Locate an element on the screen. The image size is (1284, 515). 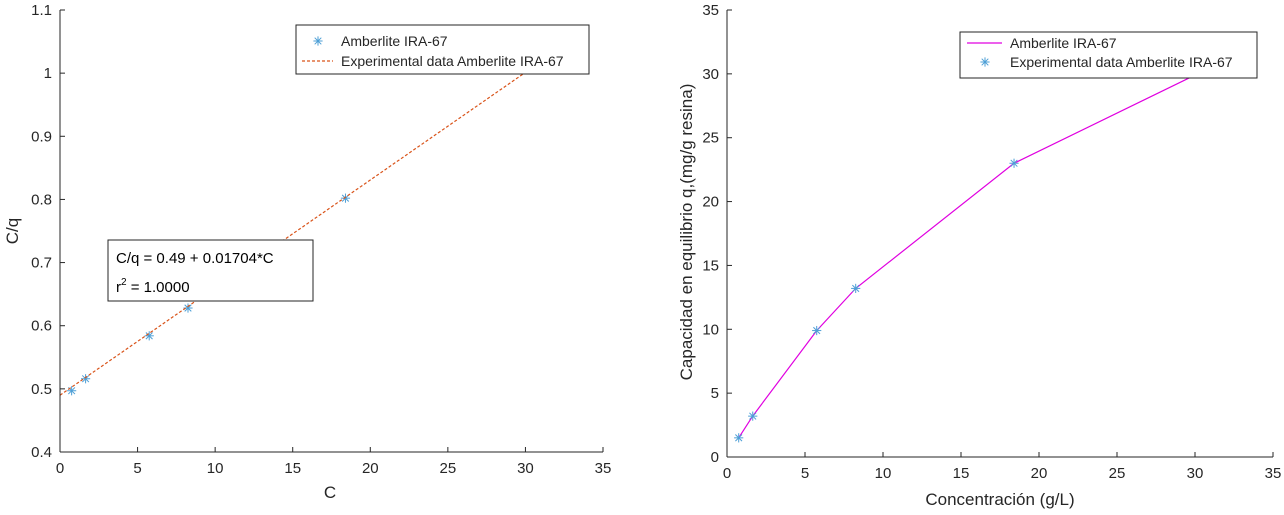
y-tick-label: 1 is located at coordinates (48, 73).